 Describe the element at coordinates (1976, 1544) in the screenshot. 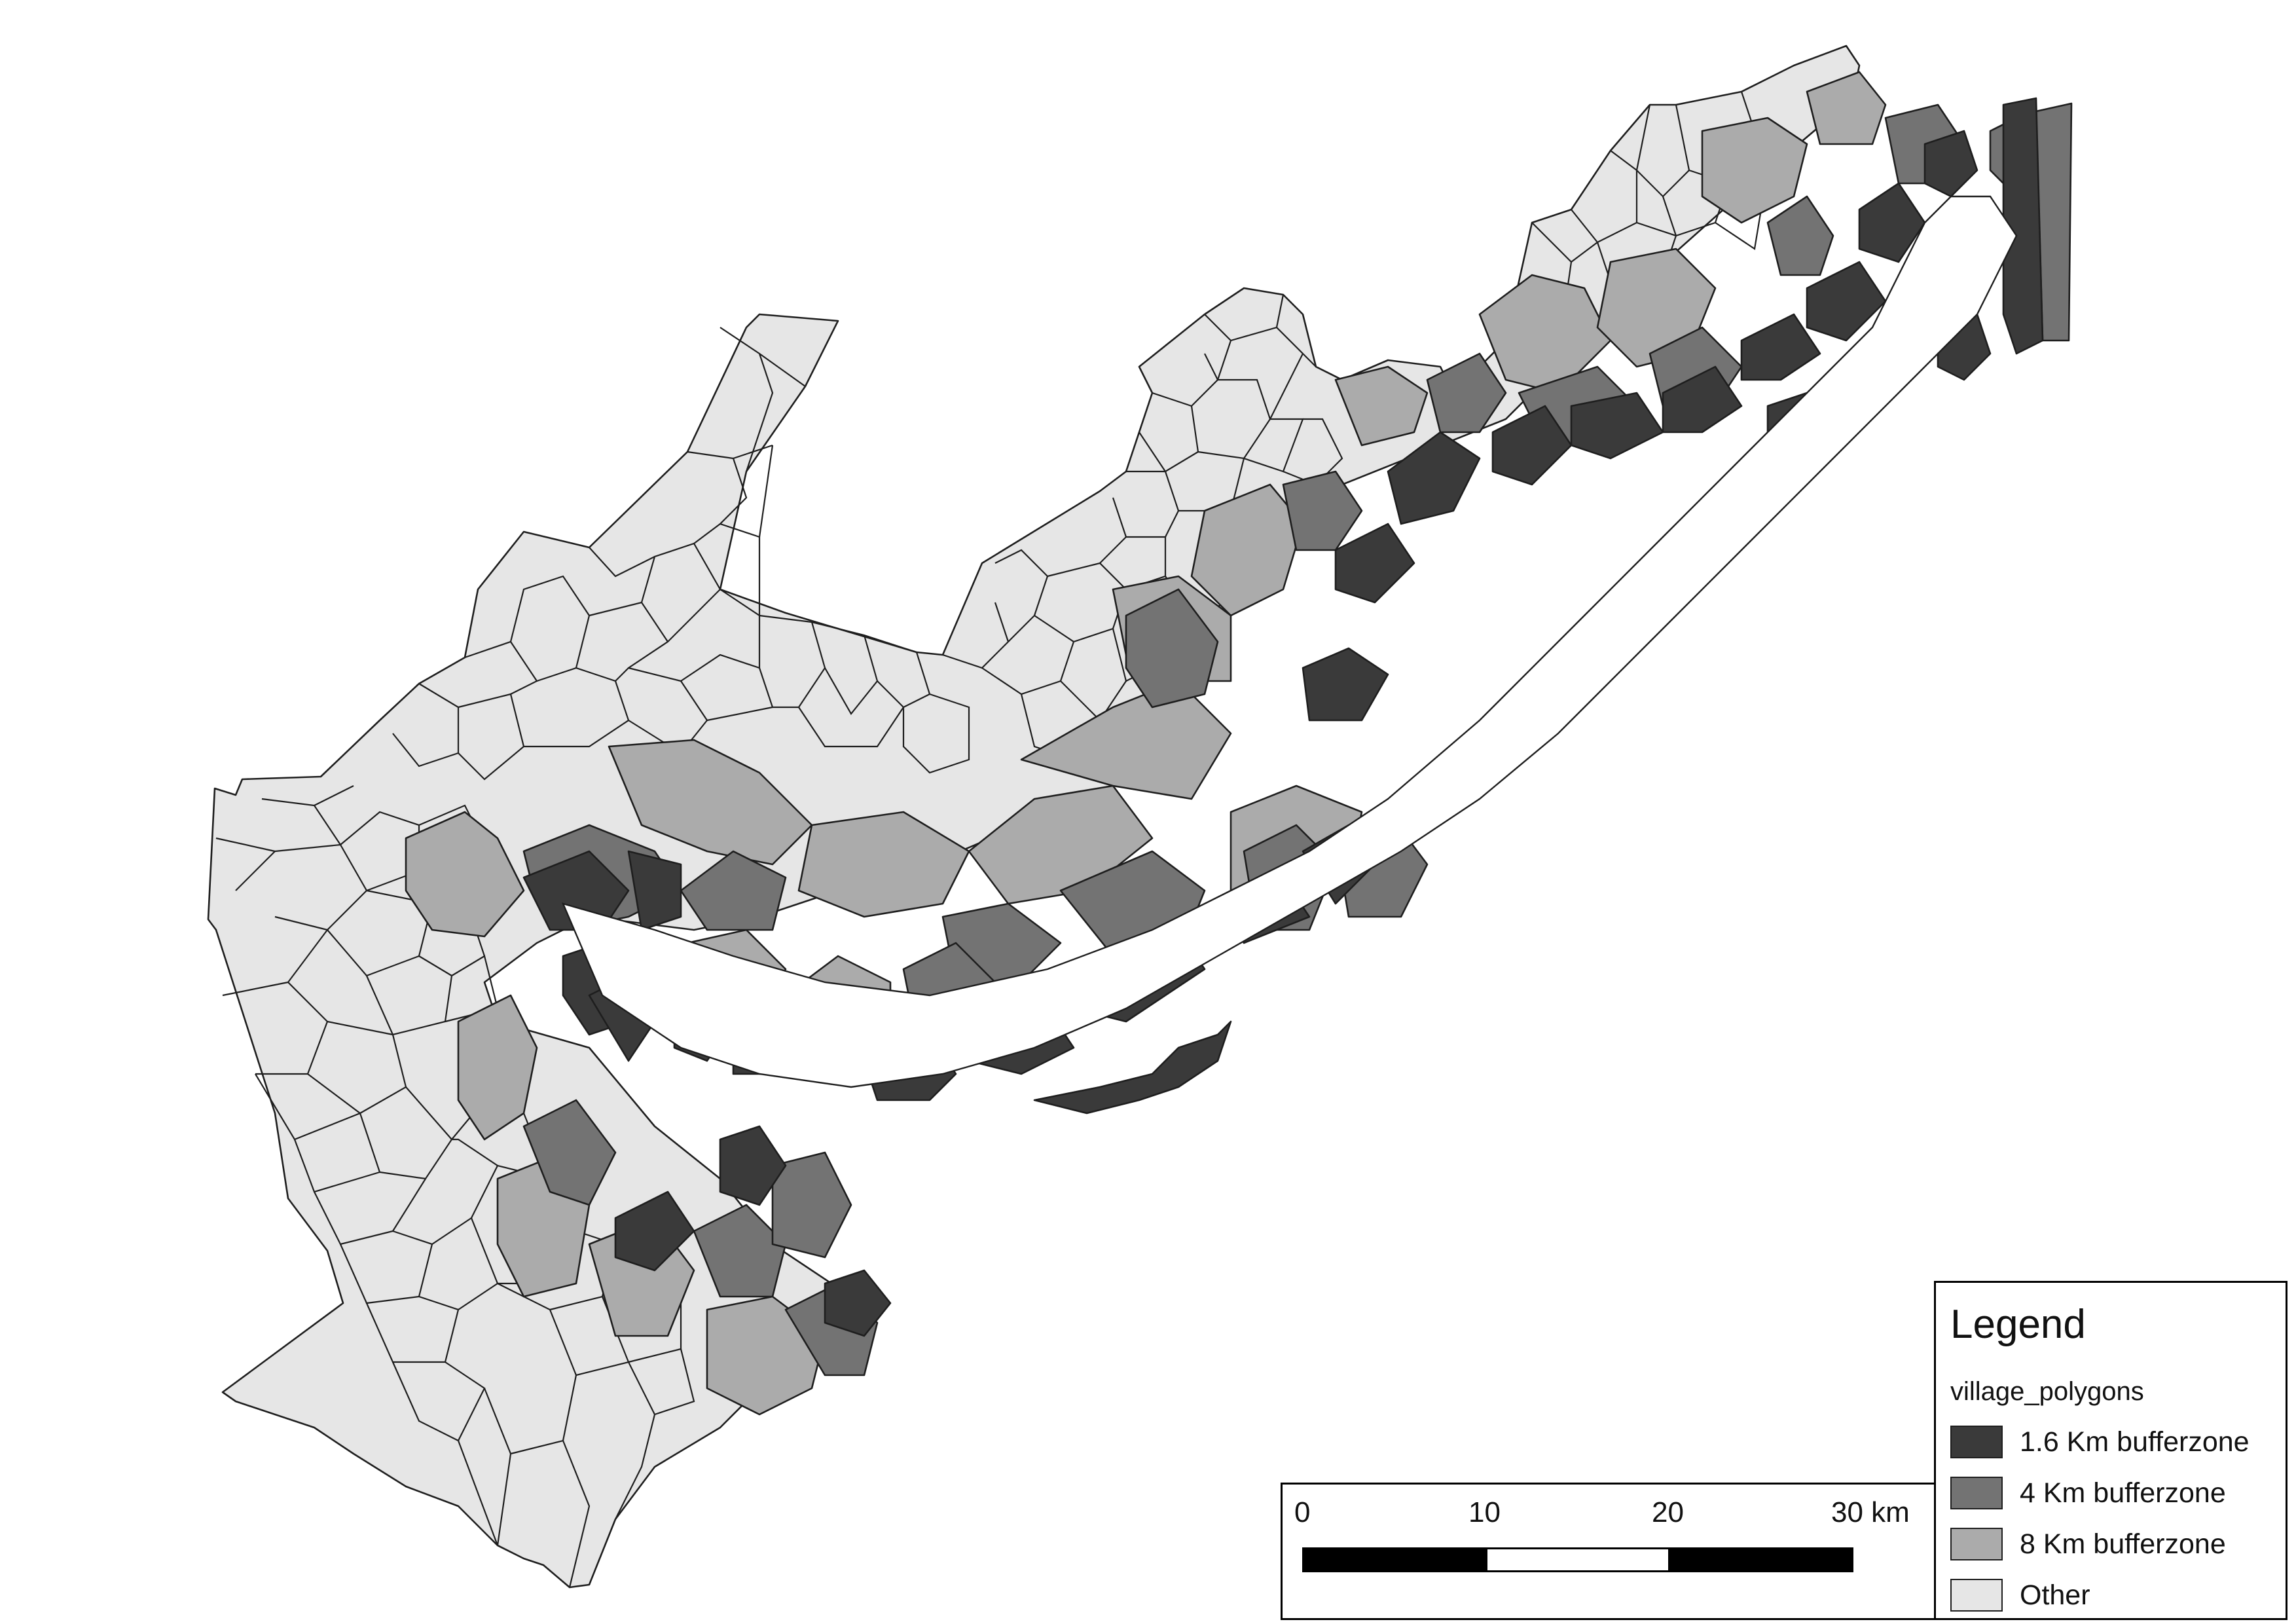

I see `legend-swatch-8km` at that location.